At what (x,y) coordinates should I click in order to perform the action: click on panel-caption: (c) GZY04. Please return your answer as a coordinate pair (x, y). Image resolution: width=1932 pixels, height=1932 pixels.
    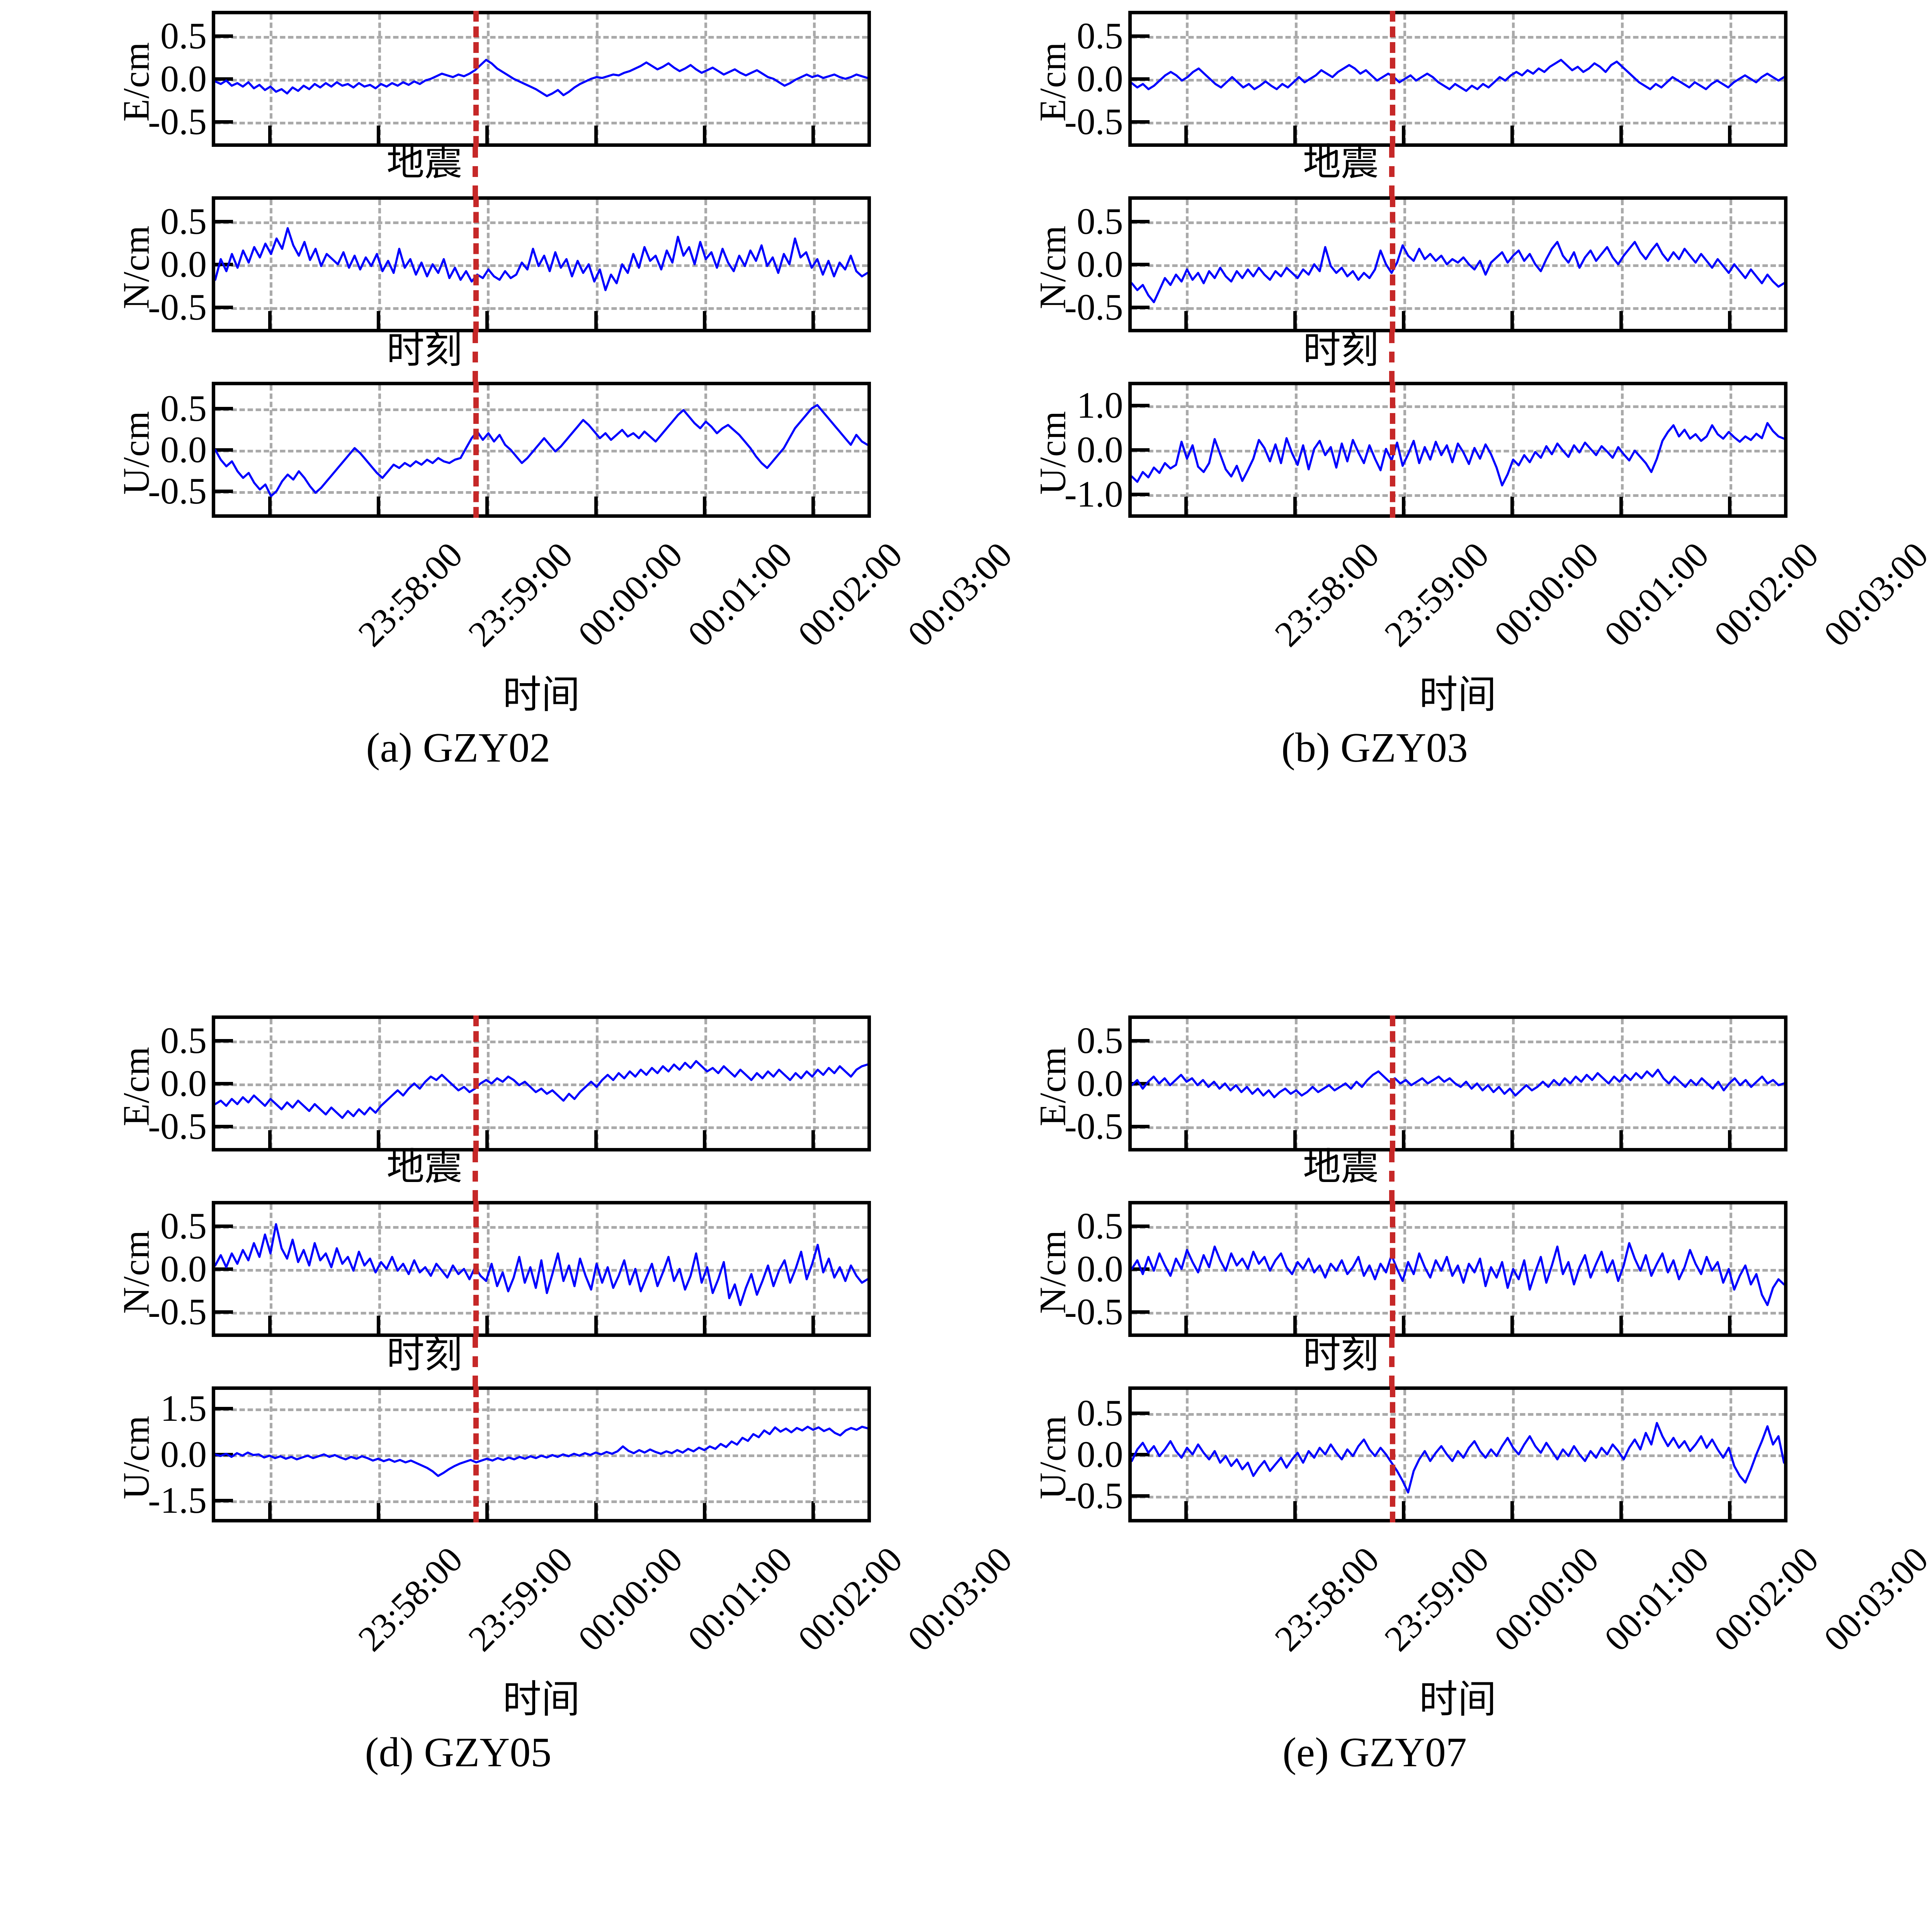
    Looking at the image, I should click on (1883, 748).